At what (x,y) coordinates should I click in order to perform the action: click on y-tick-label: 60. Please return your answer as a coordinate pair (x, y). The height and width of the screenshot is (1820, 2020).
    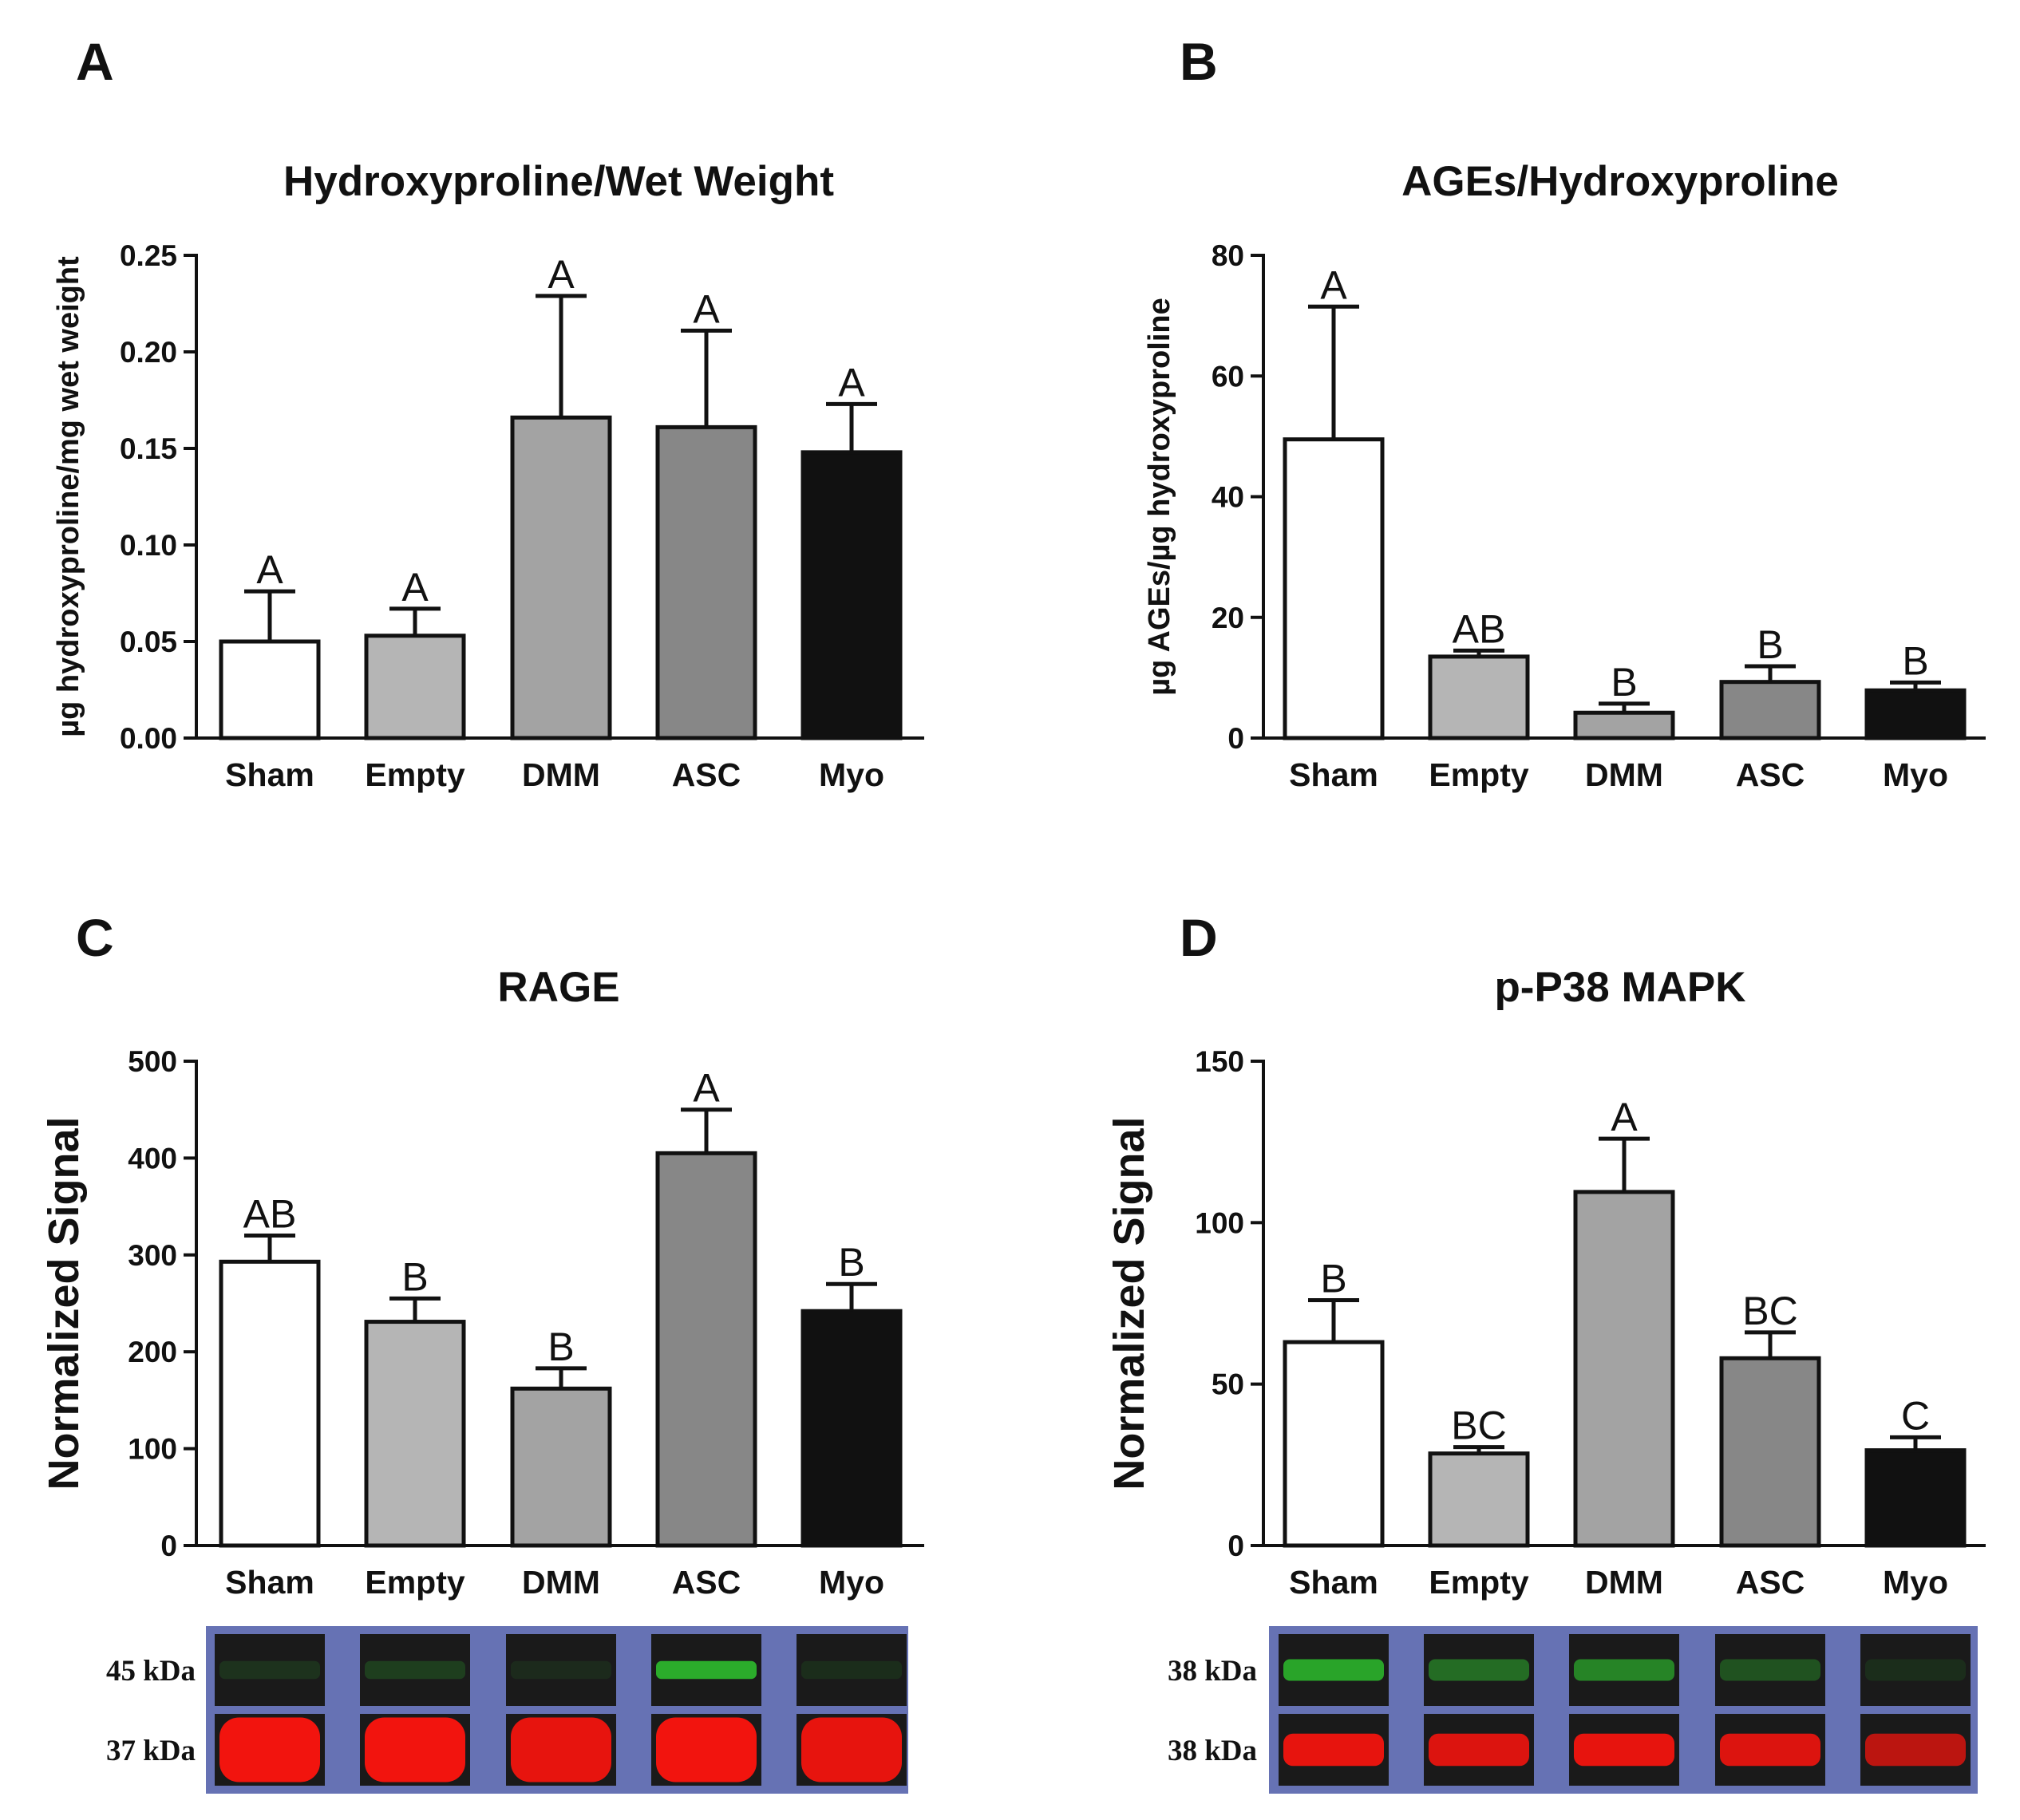
    Looking at the image, I should click on (1228, 377).